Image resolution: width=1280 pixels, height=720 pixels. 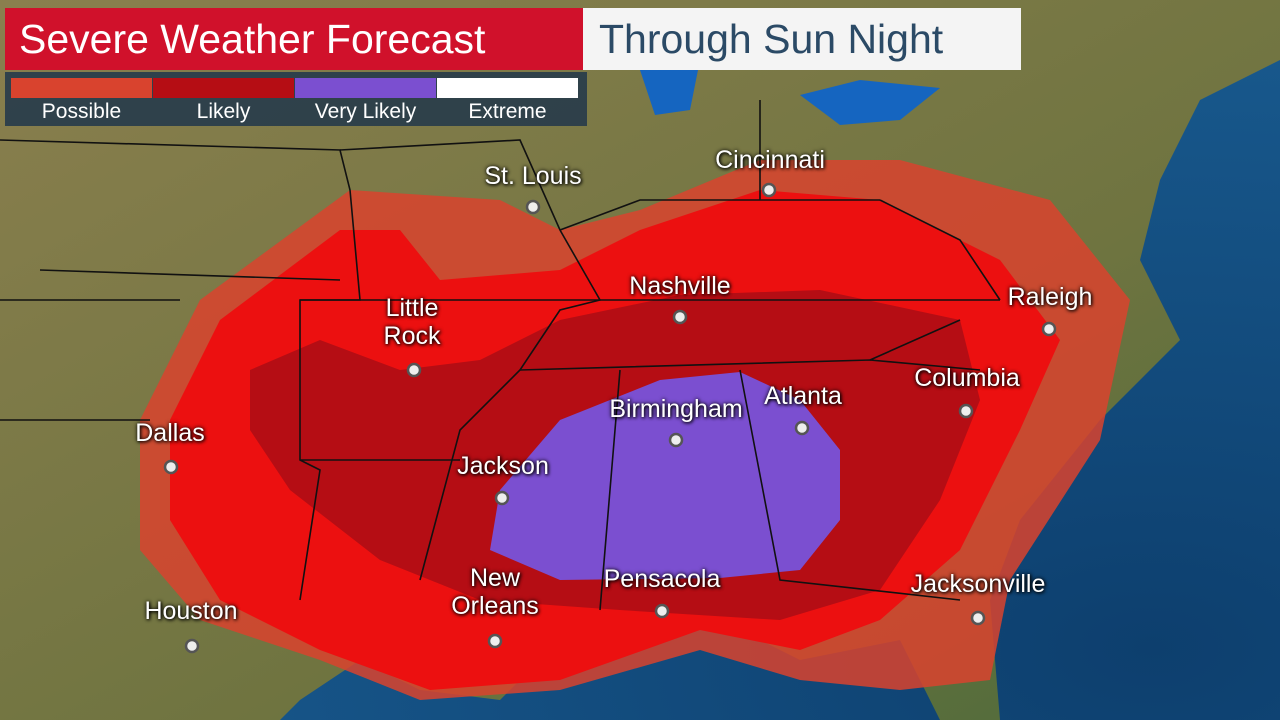 I want to click on city-label: Dallas, so click(x=170, y=433).